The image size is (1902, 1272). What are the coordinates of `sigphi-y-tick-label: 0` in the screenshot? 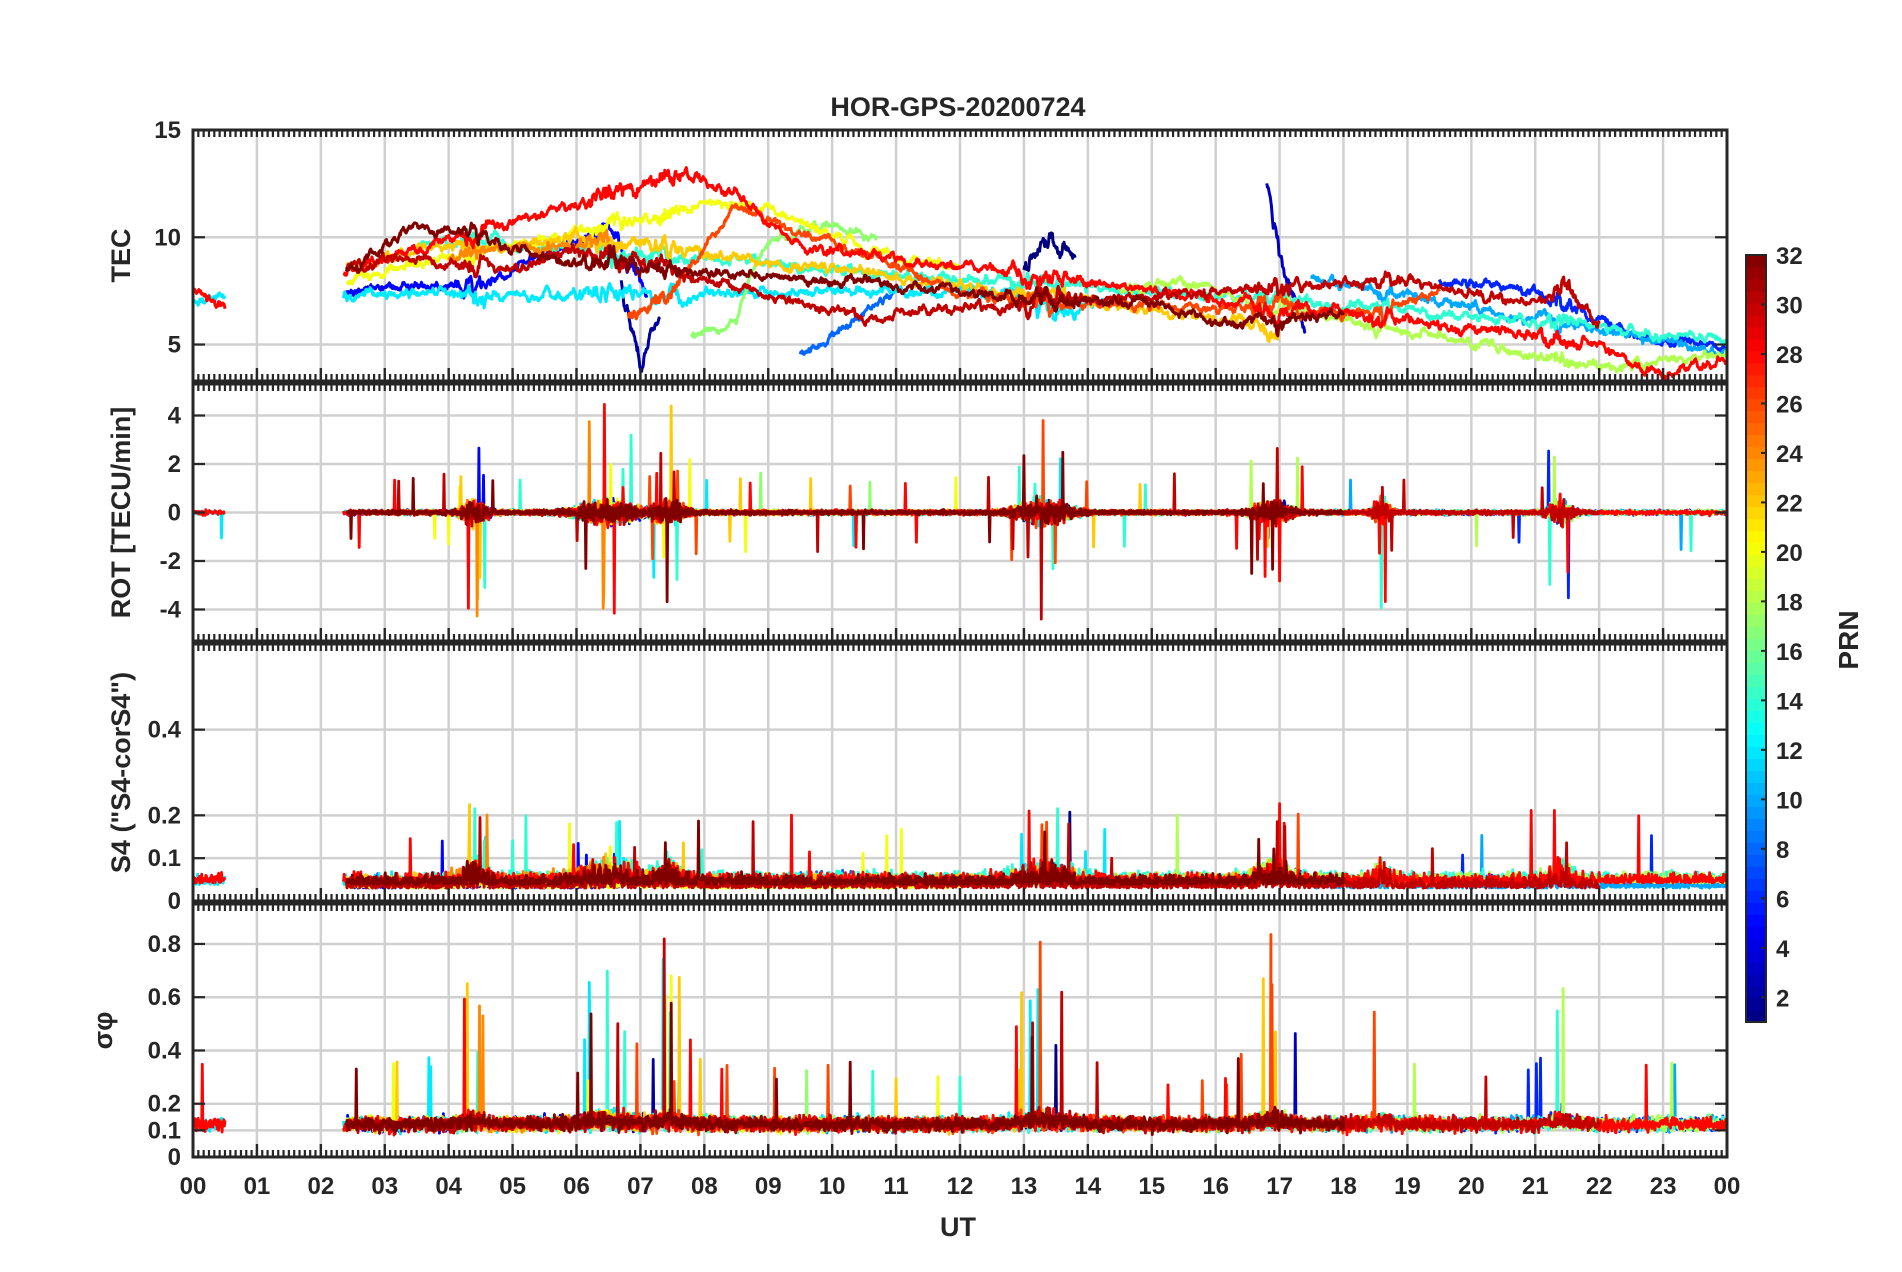 It's located at (174, 1157).